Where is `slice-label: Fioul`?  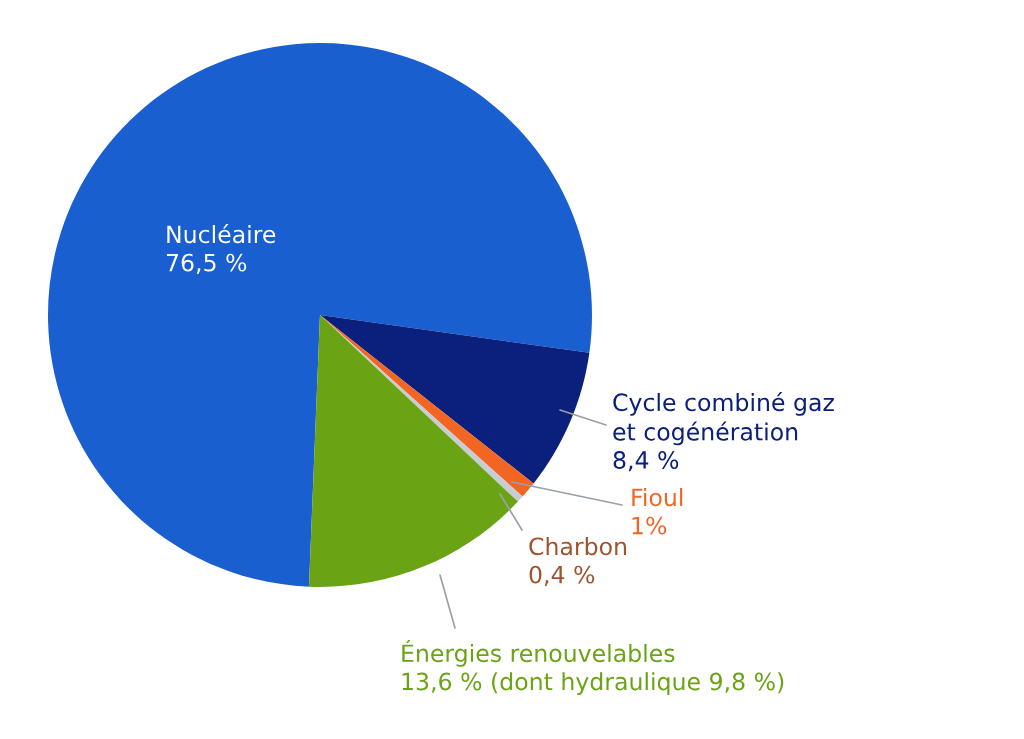 slice-label: Fioul is located at coordinates (657, 497).